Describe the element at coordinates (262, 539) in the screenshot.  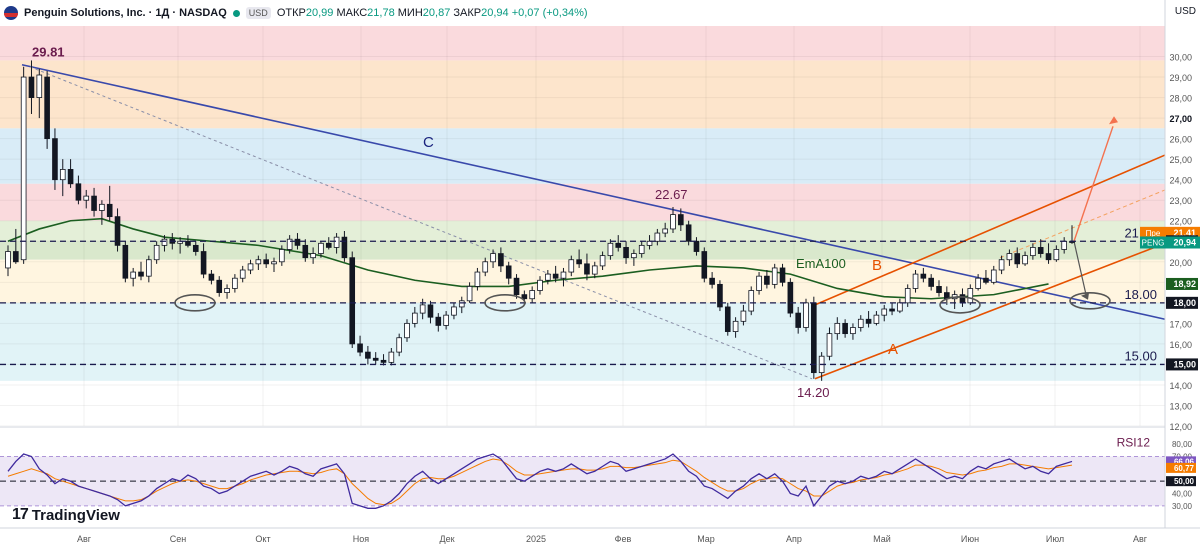
I see `time-tick: Окт` at that location.